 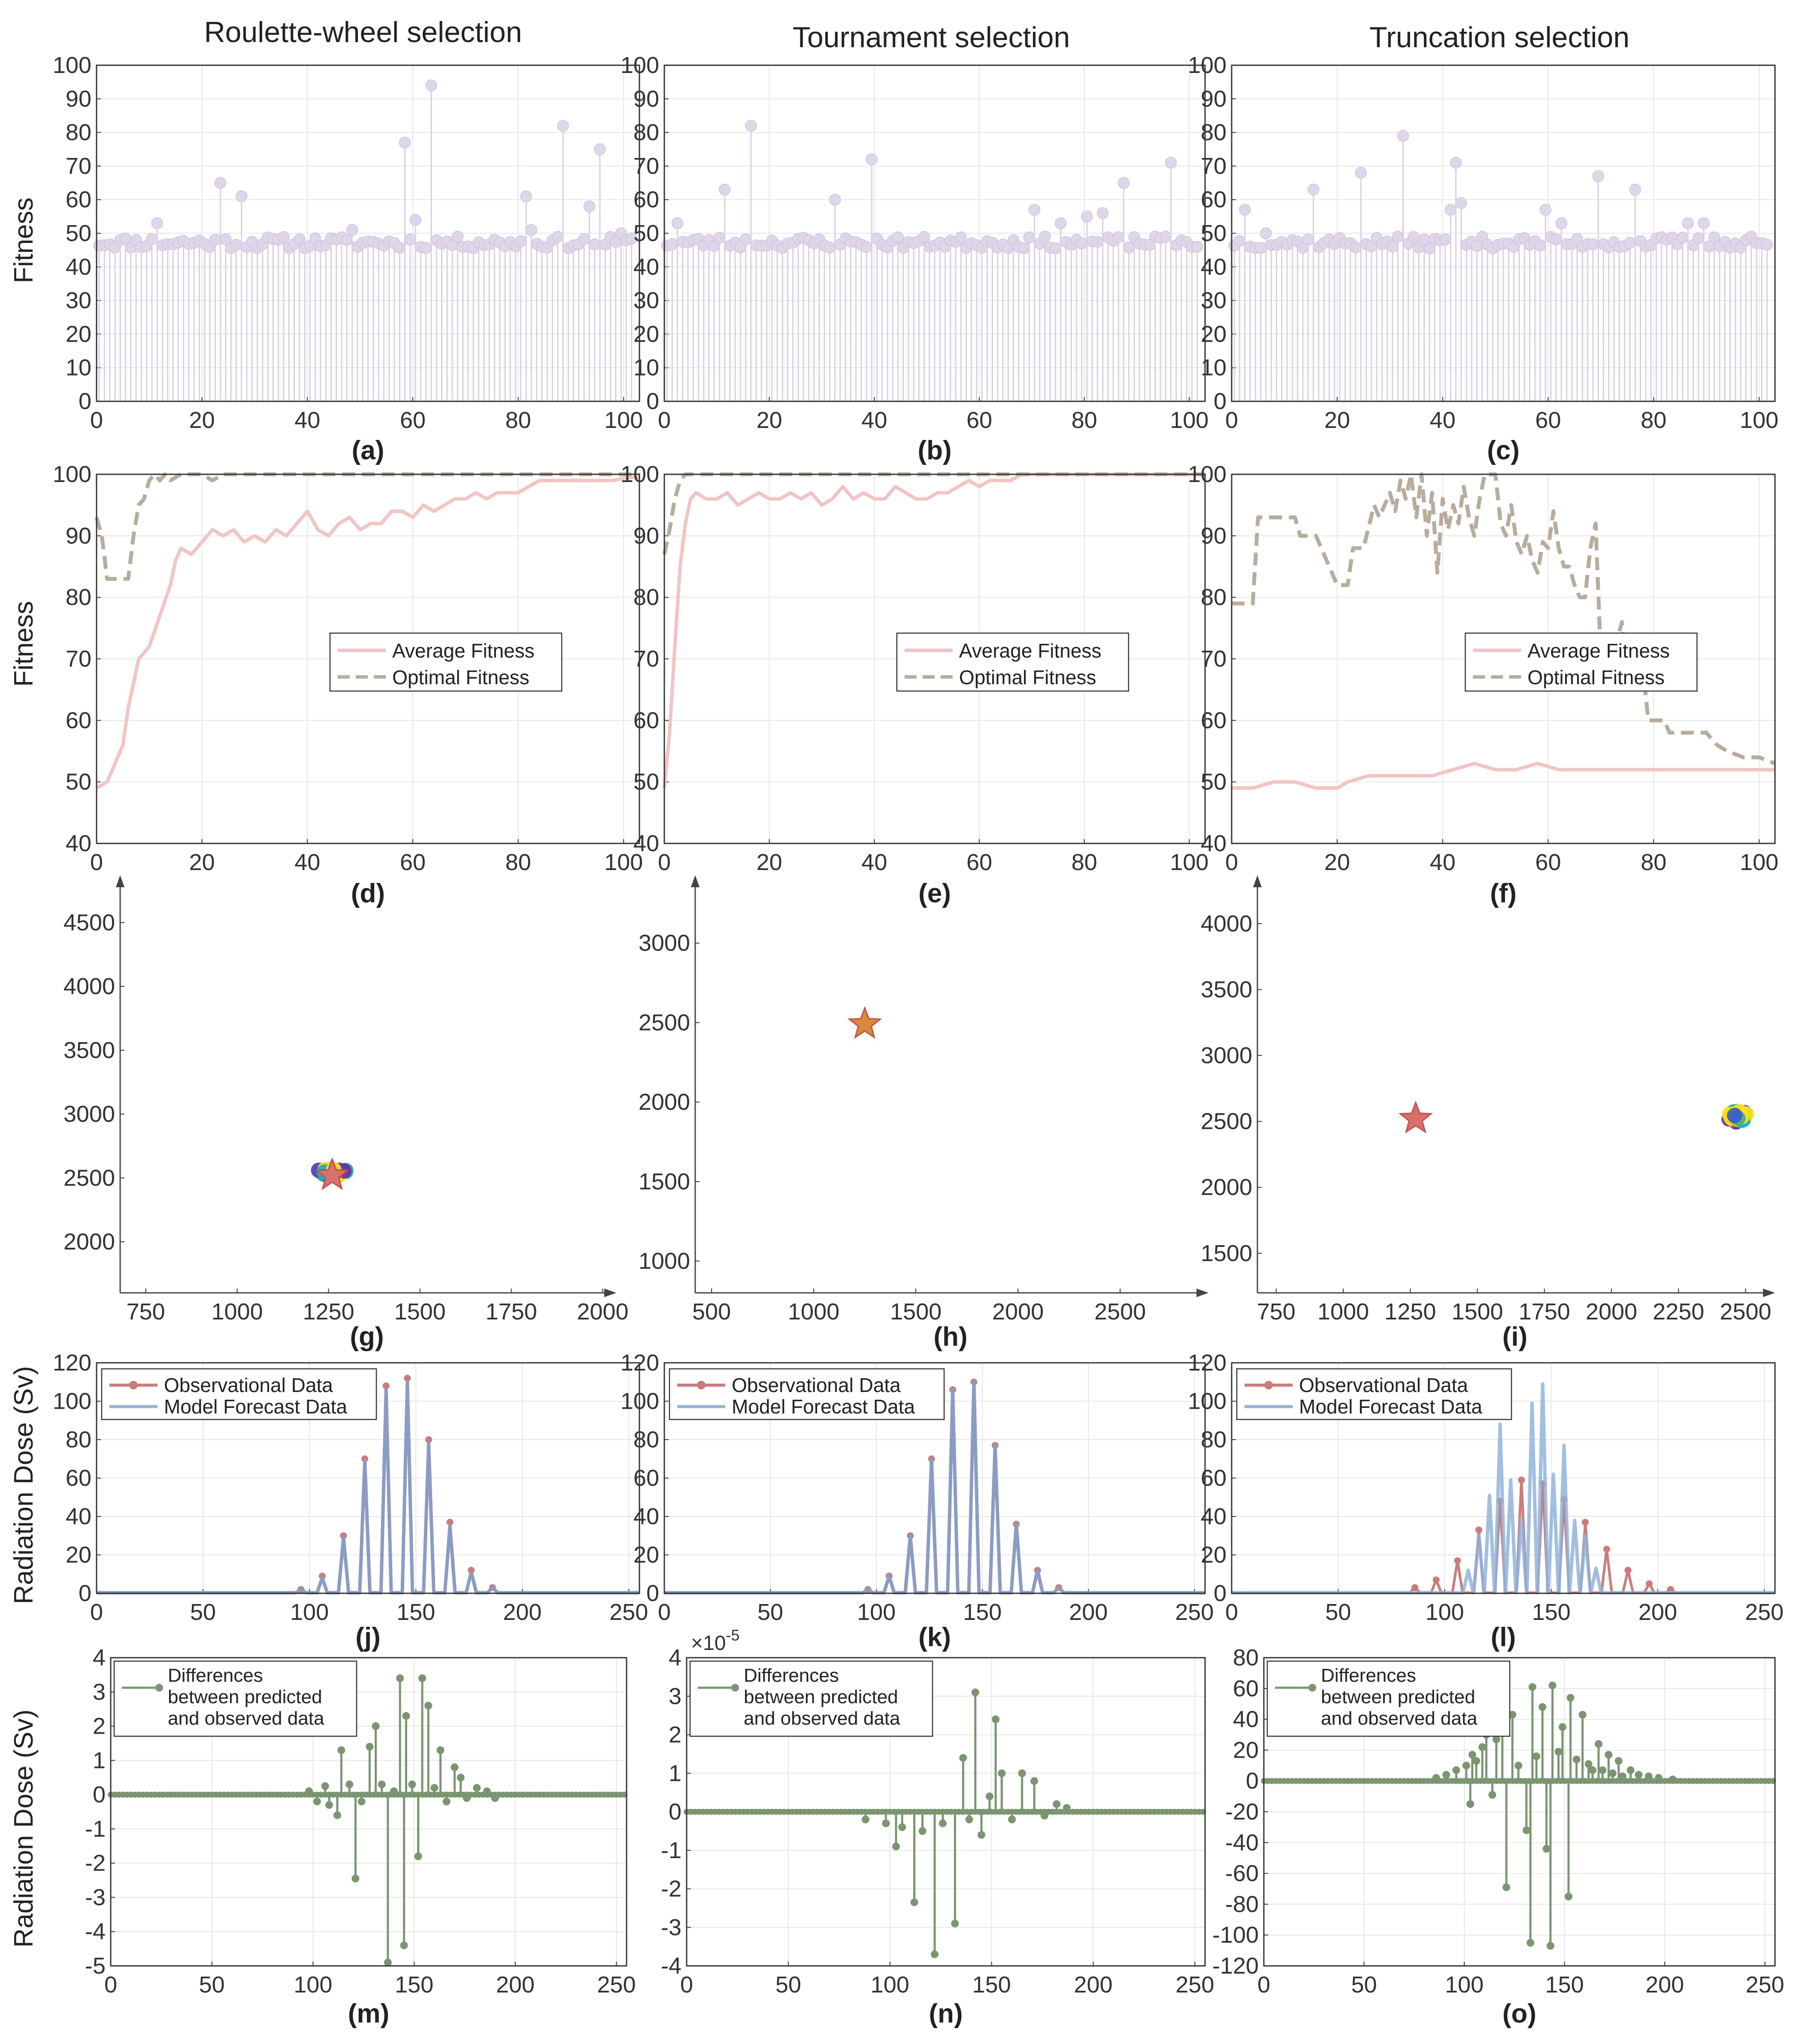 I want to click on x-tick-label-n-1: 50, so click(x=788, y=1985).